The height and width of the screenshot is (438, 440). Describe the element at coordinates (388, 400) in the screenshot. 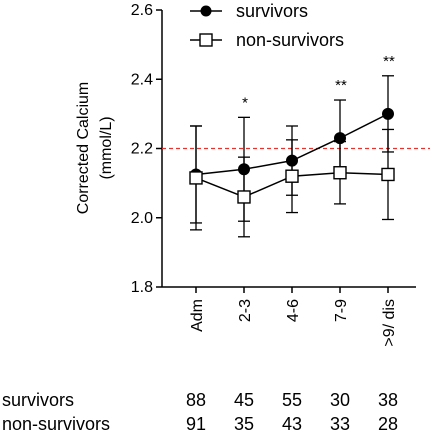

I see `count-cell: 38` at that location.